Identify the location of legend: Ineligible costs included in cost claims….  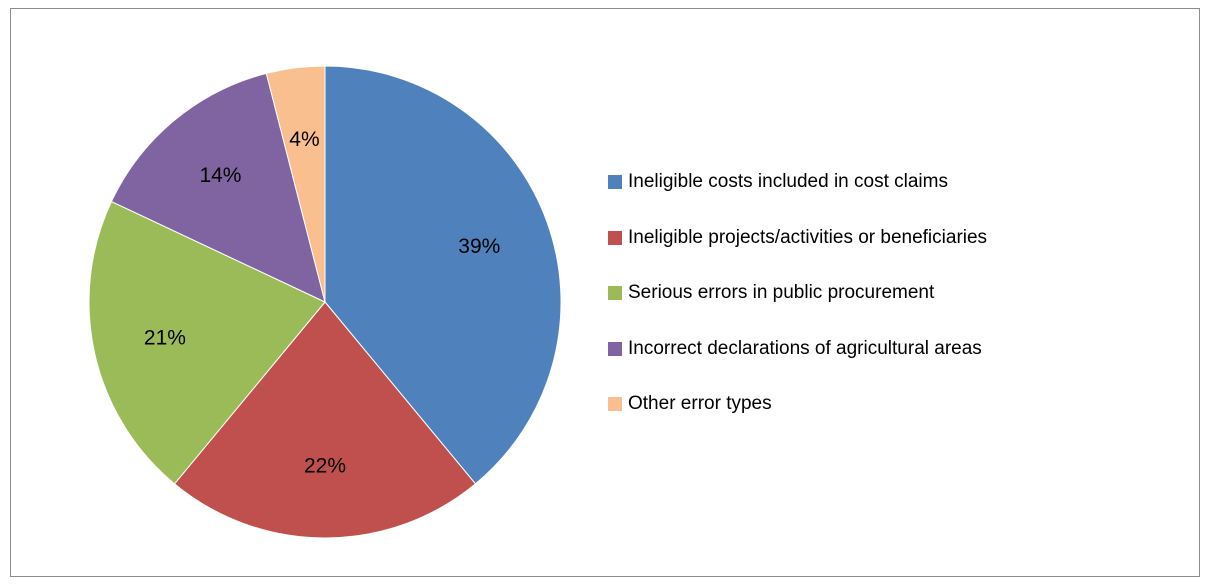
(797, 307).